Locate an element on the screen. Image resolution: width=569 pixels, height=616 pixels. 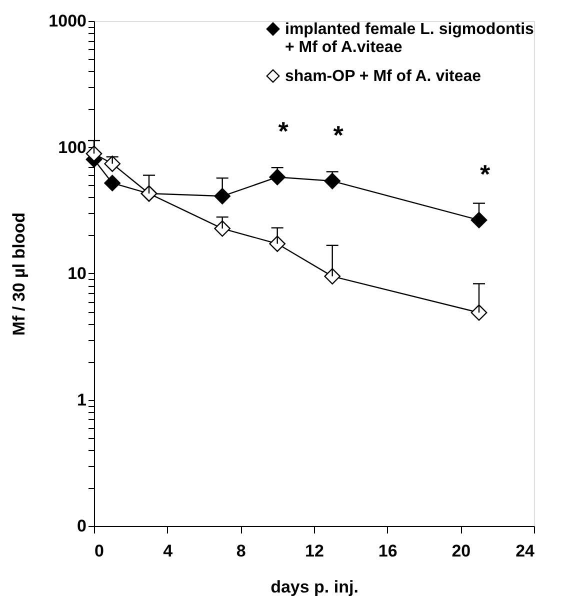
x-tick-label: 8 is located at coordinates (241, 551).